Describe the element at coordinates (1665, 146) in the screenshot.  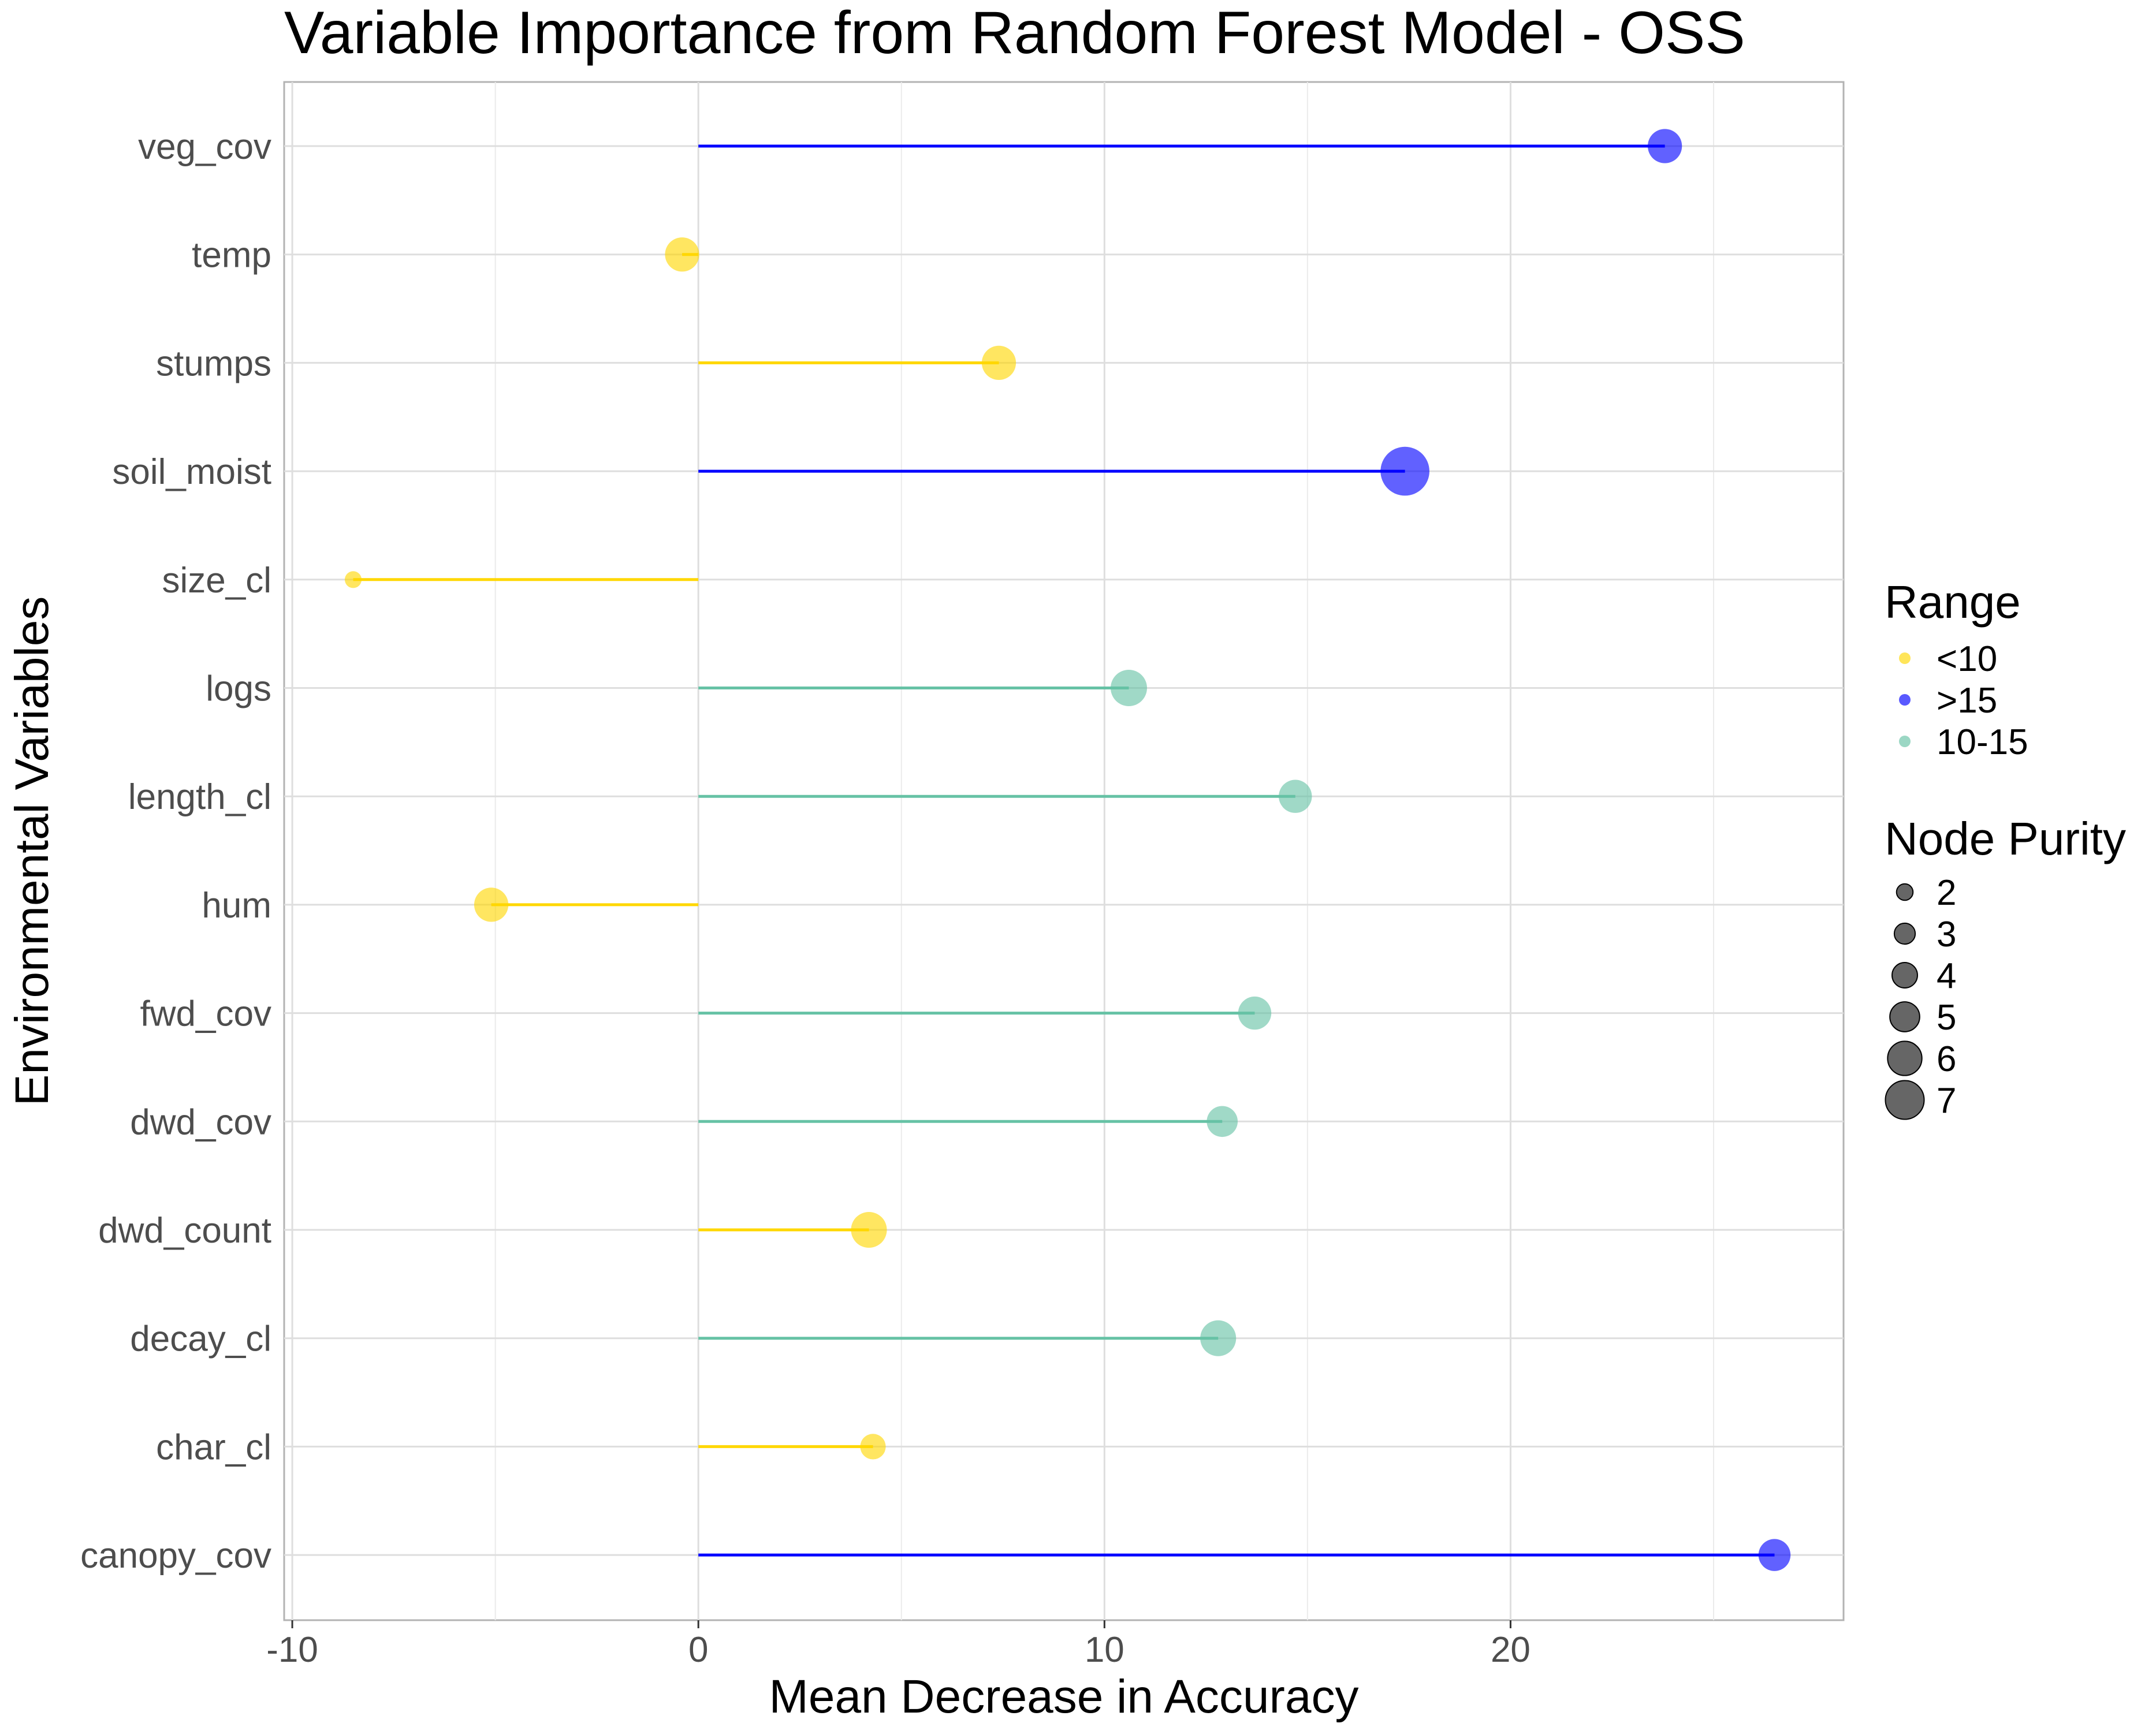
I see `point-veg_cov` at that location.